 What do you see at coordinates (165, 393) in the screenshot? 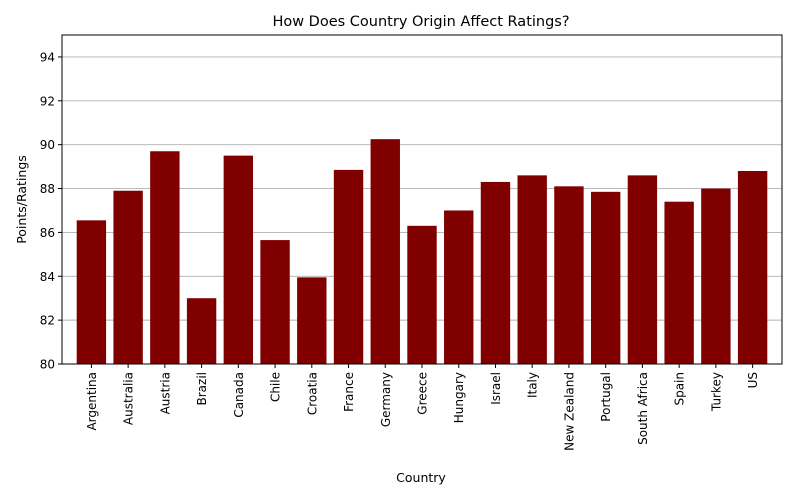
I see `x-tick-label: Austria` at bounding box center [165, 393].